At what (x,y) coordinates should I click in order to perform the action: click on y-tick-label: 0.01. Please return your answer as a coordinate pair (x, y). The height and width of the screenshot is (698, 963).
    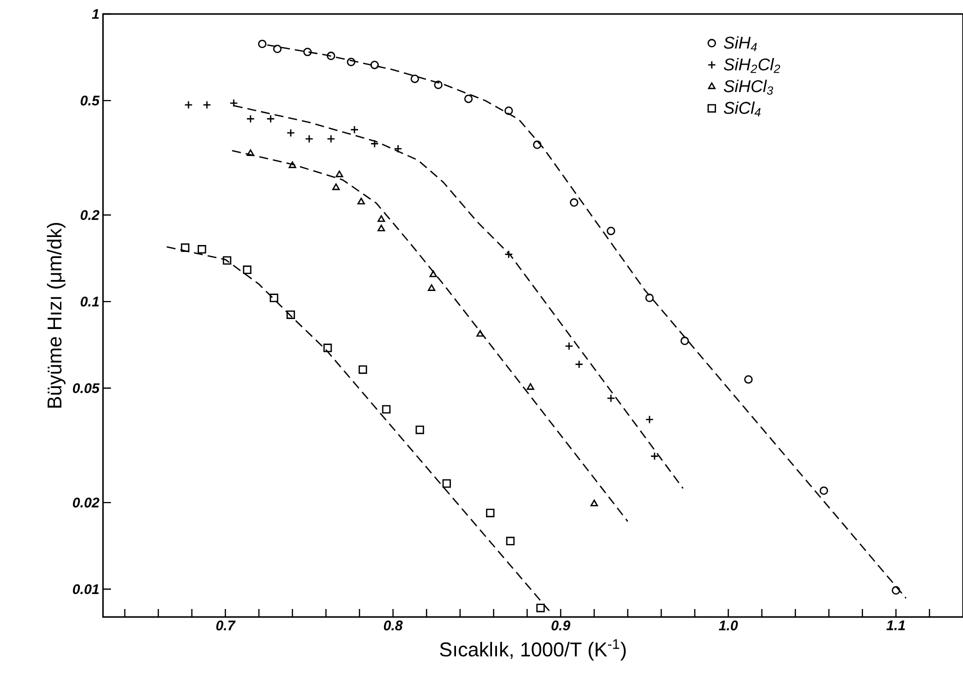
    Looking at the image, I should click on (85, 589).